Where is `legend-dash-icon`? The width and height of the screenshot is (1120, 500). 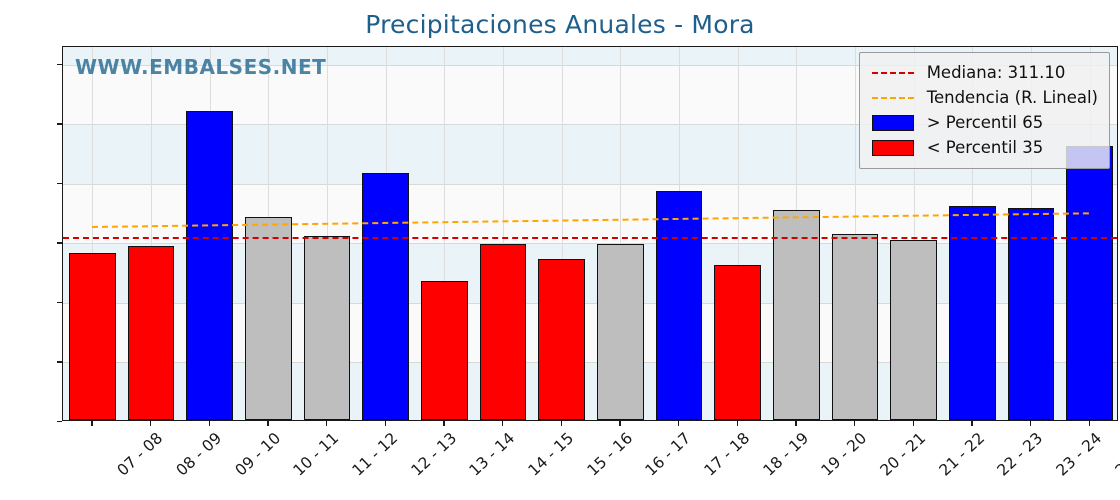 legend-dash-icon is located at coordinates (892, 72).